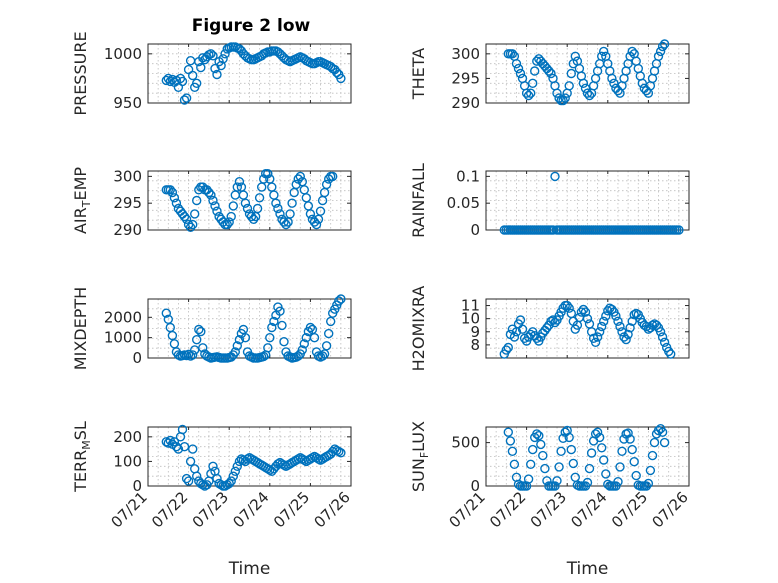 The image size is (778, 583). I want to click on y-axis-label: SUNFLUX, so click(420, 456).